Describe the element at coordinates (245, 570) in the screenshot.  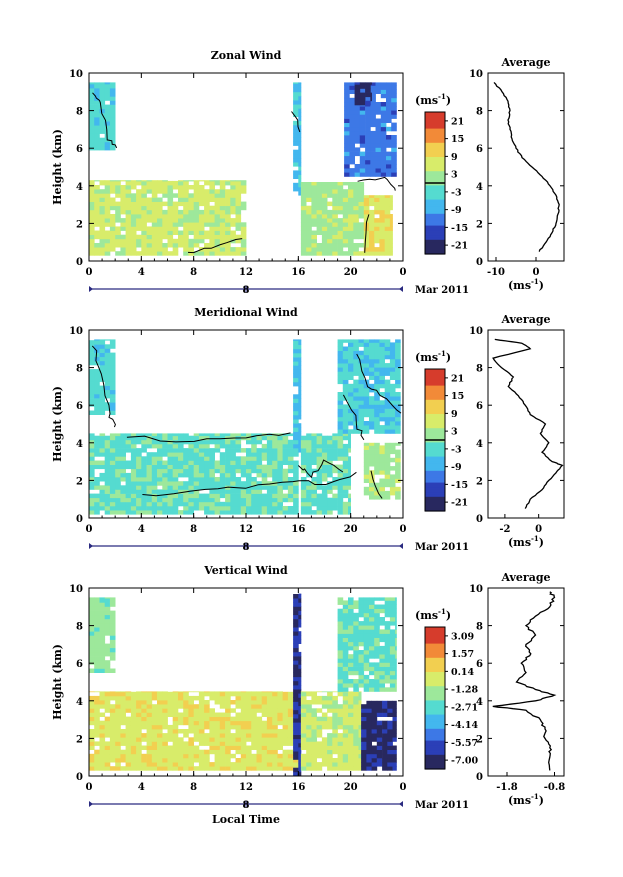
I see `panel-title: Vertical Wind` at that location.